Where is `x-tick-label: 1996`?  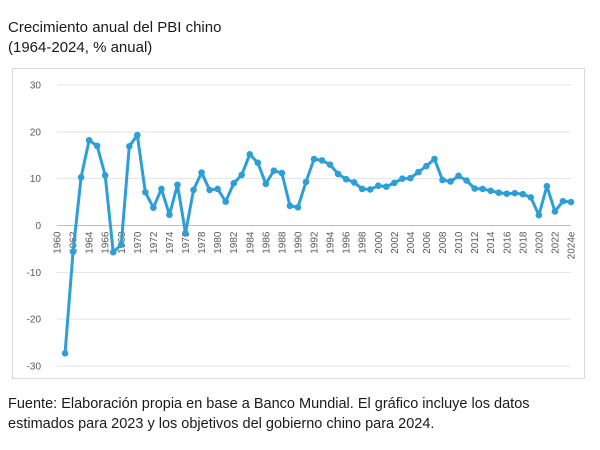
x-tick-label: 1996 is located at coordinates (347, 242).